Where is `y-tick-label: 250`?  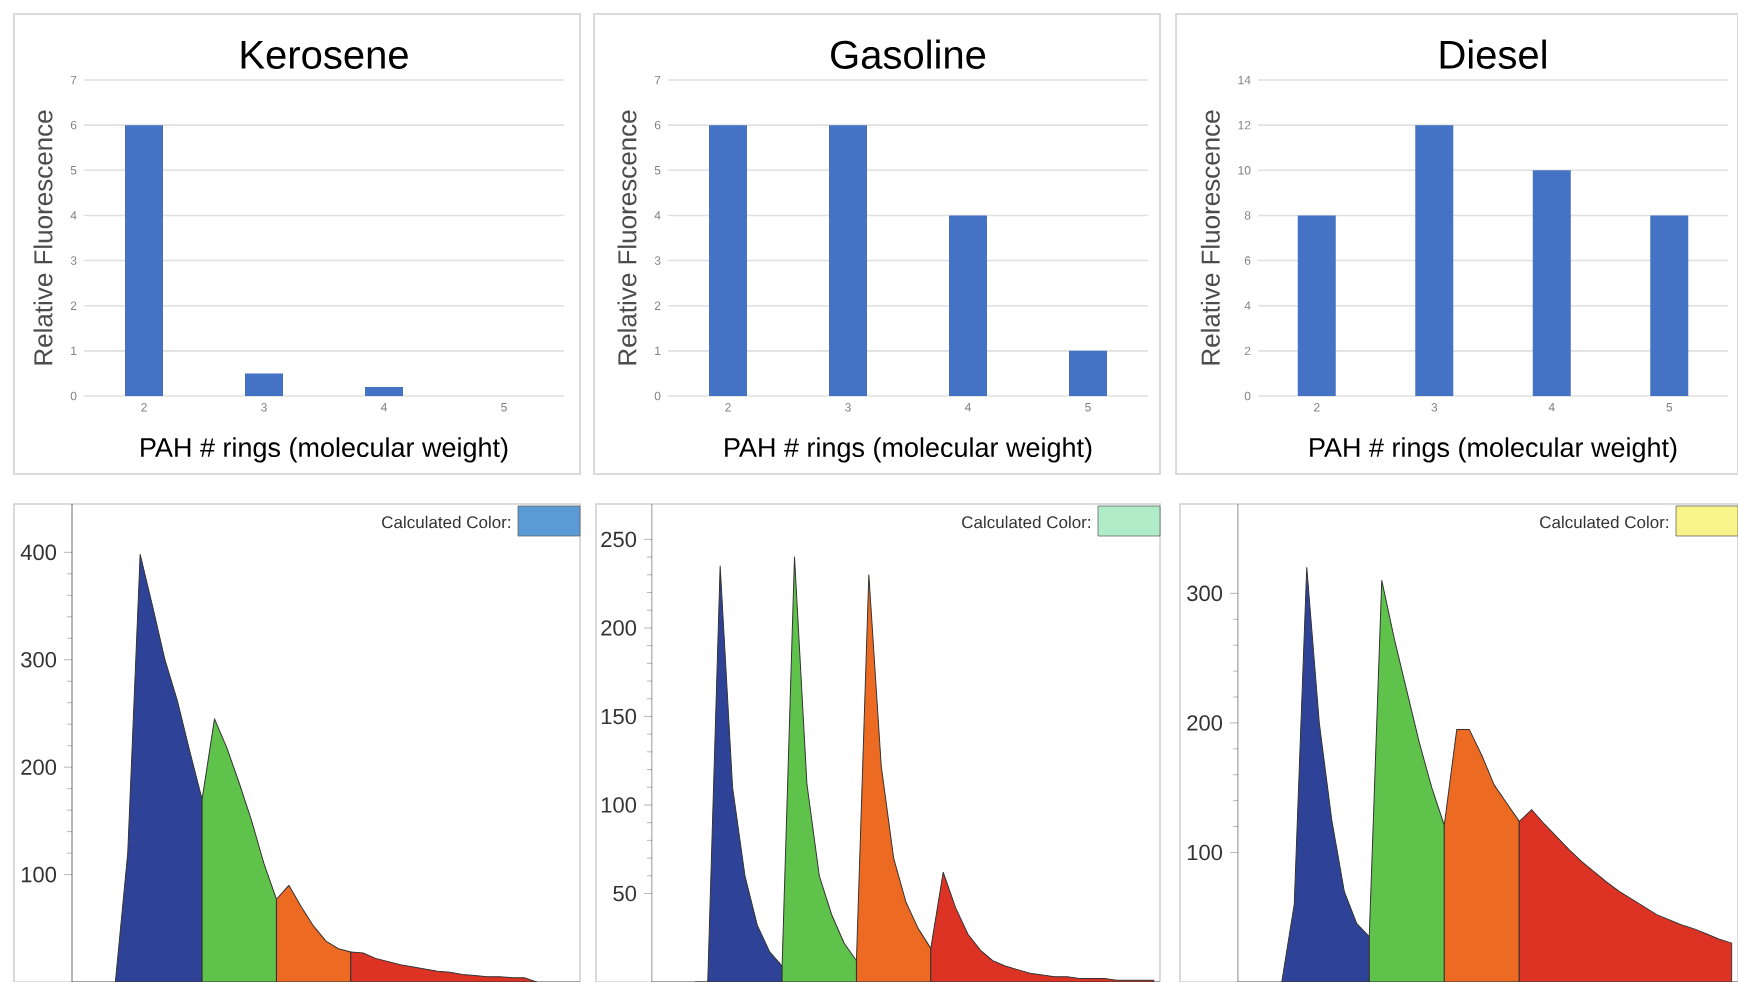 y-tick-label: 250 is located at coordinates (619, 539).